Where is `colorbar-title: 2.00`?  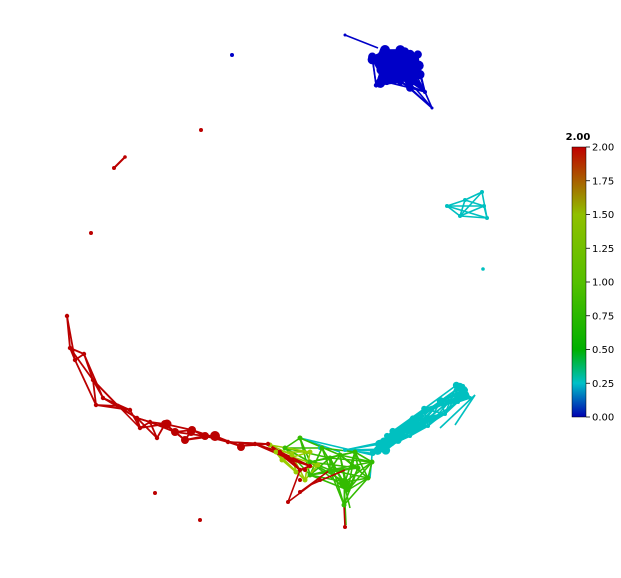 colorbar-title: 2.00 is located at coordinates (578, 137).